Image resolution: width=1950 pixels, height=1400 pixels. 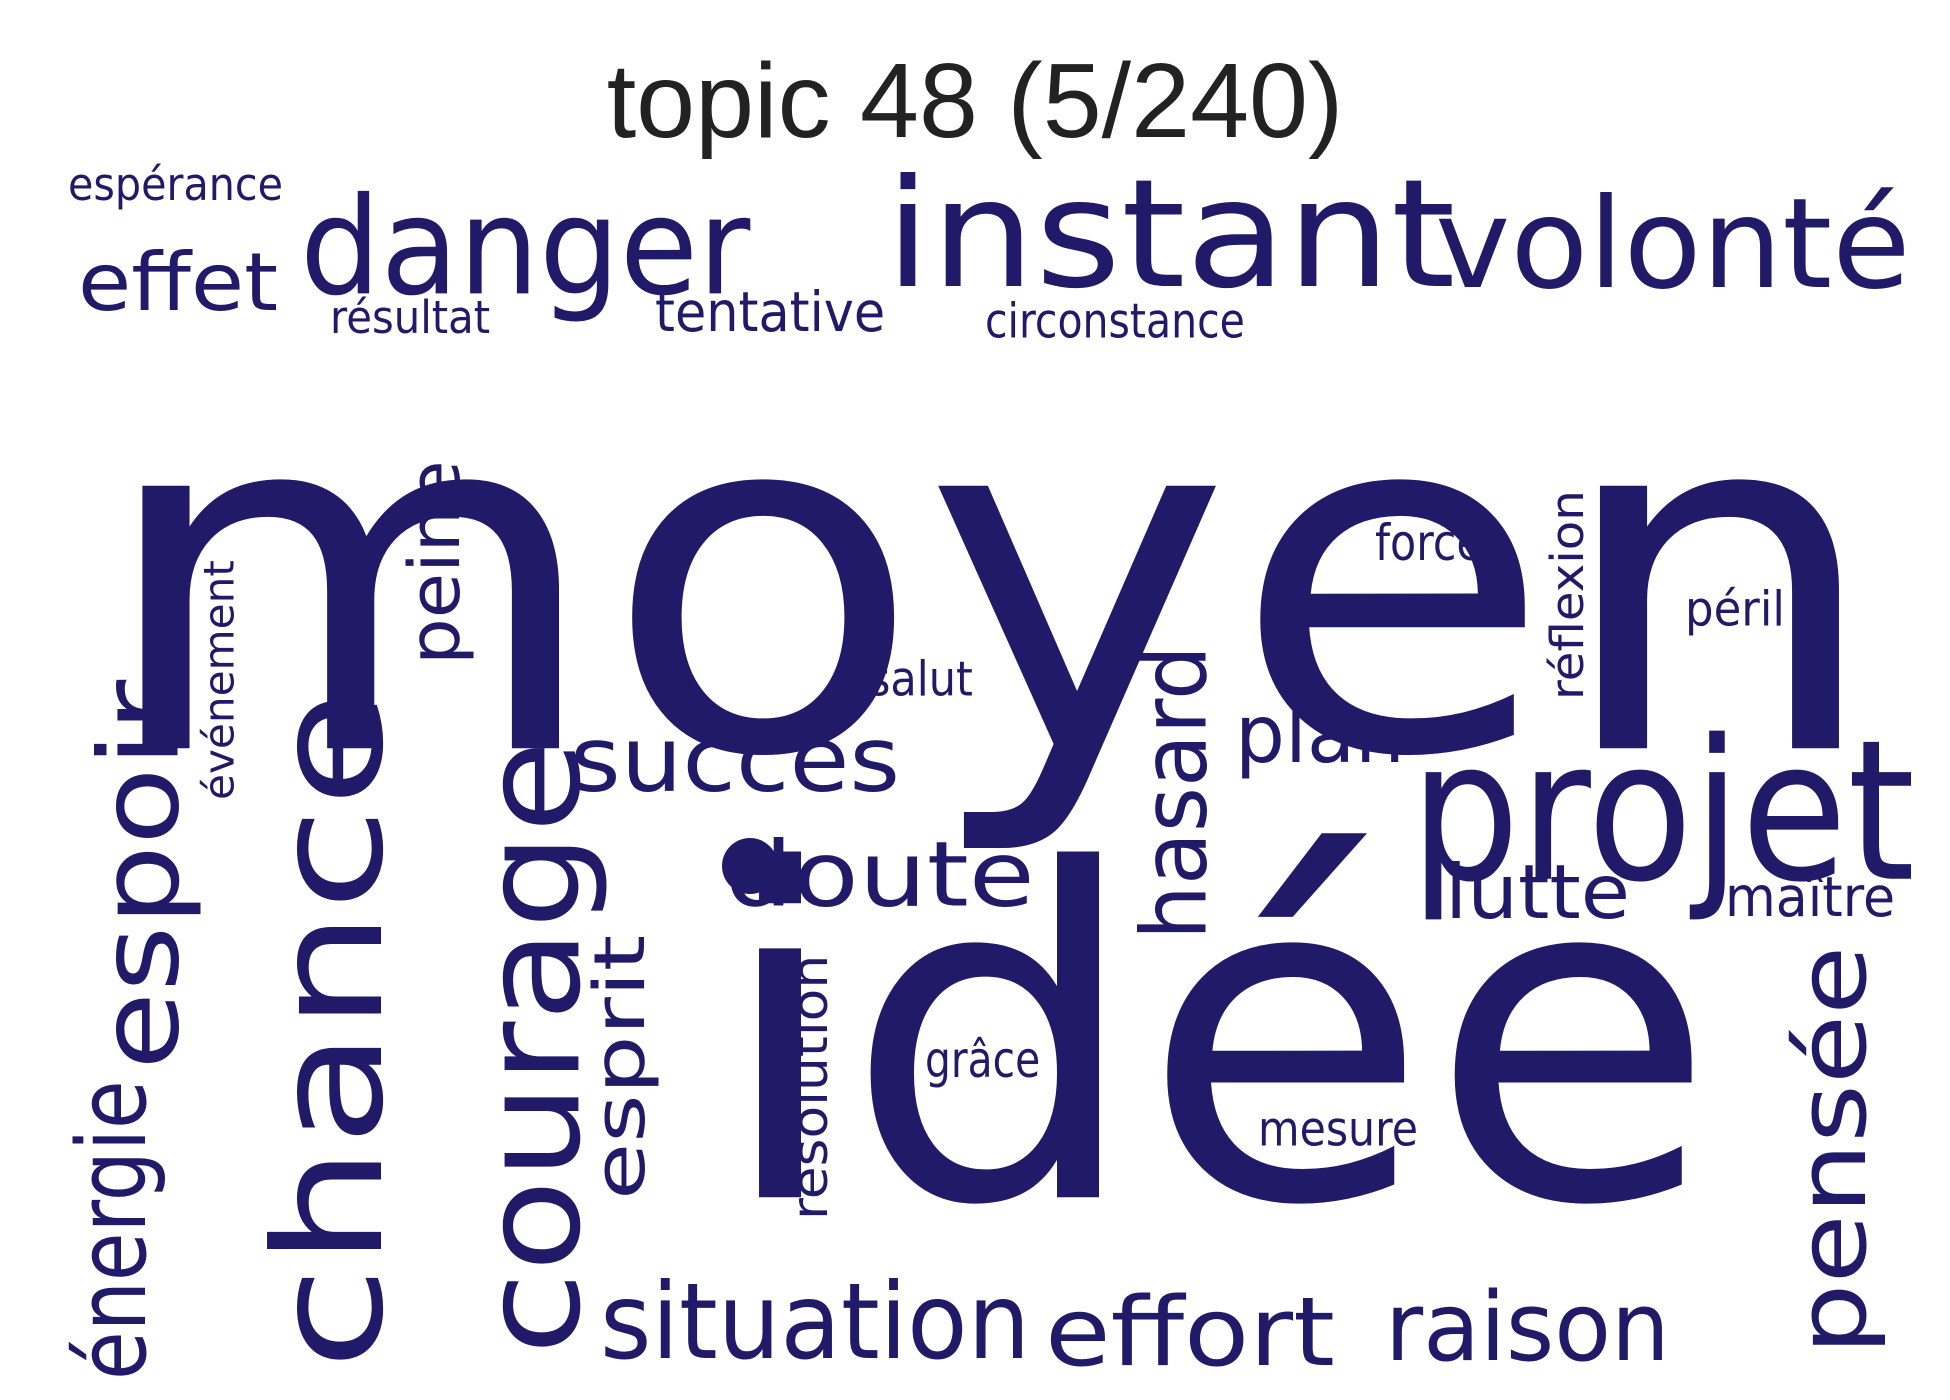 What do you see at coordinates (219, 680) in the screenshot?
I see `cloud-word: événement` at bounding box center [219, 680].